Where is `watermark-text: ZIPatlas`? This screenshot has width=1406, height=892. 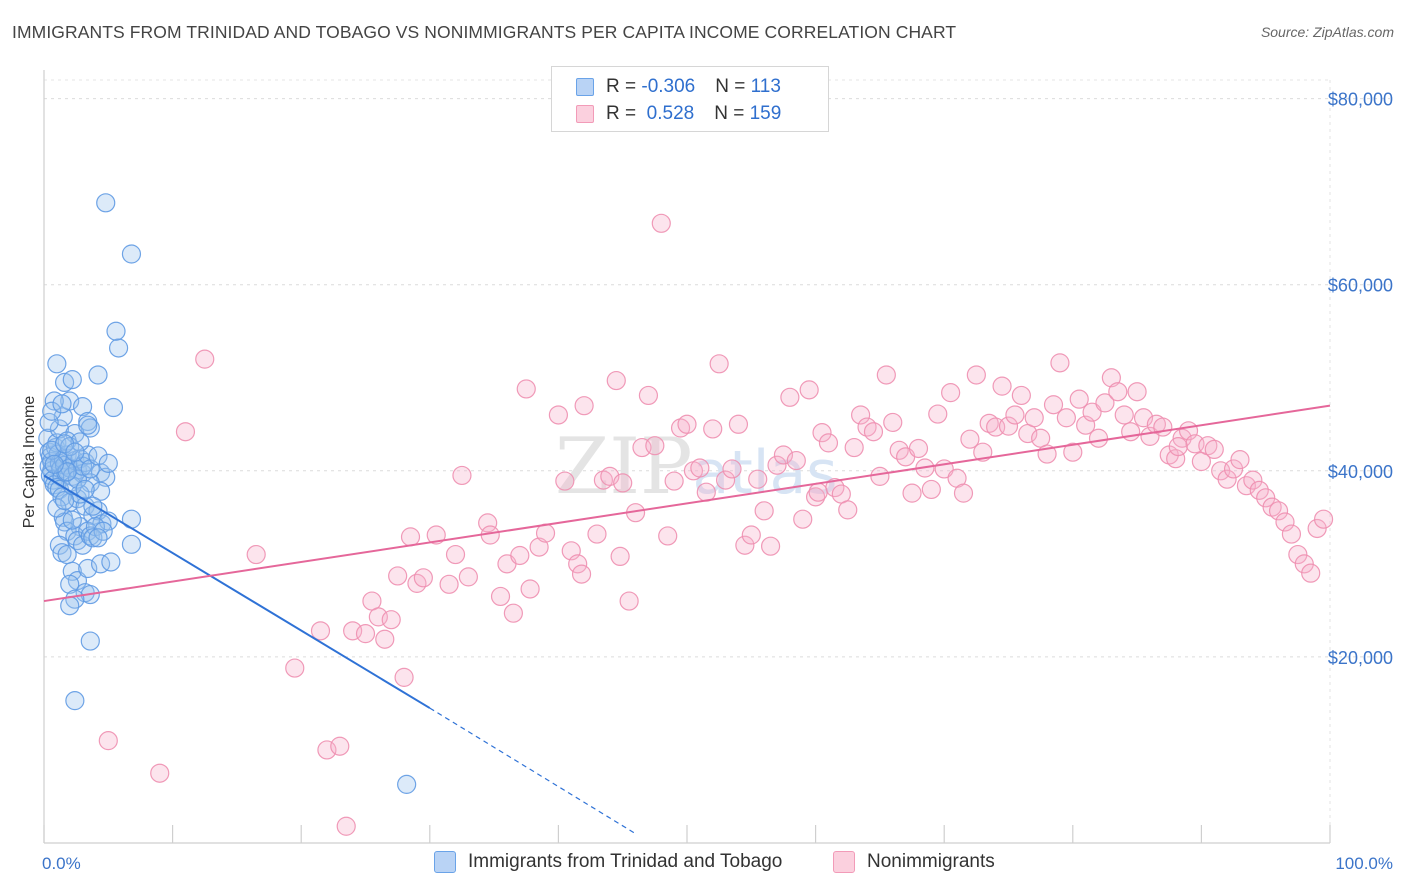 watermark-text: ZIPatlas is located at coordinates (696, 467).